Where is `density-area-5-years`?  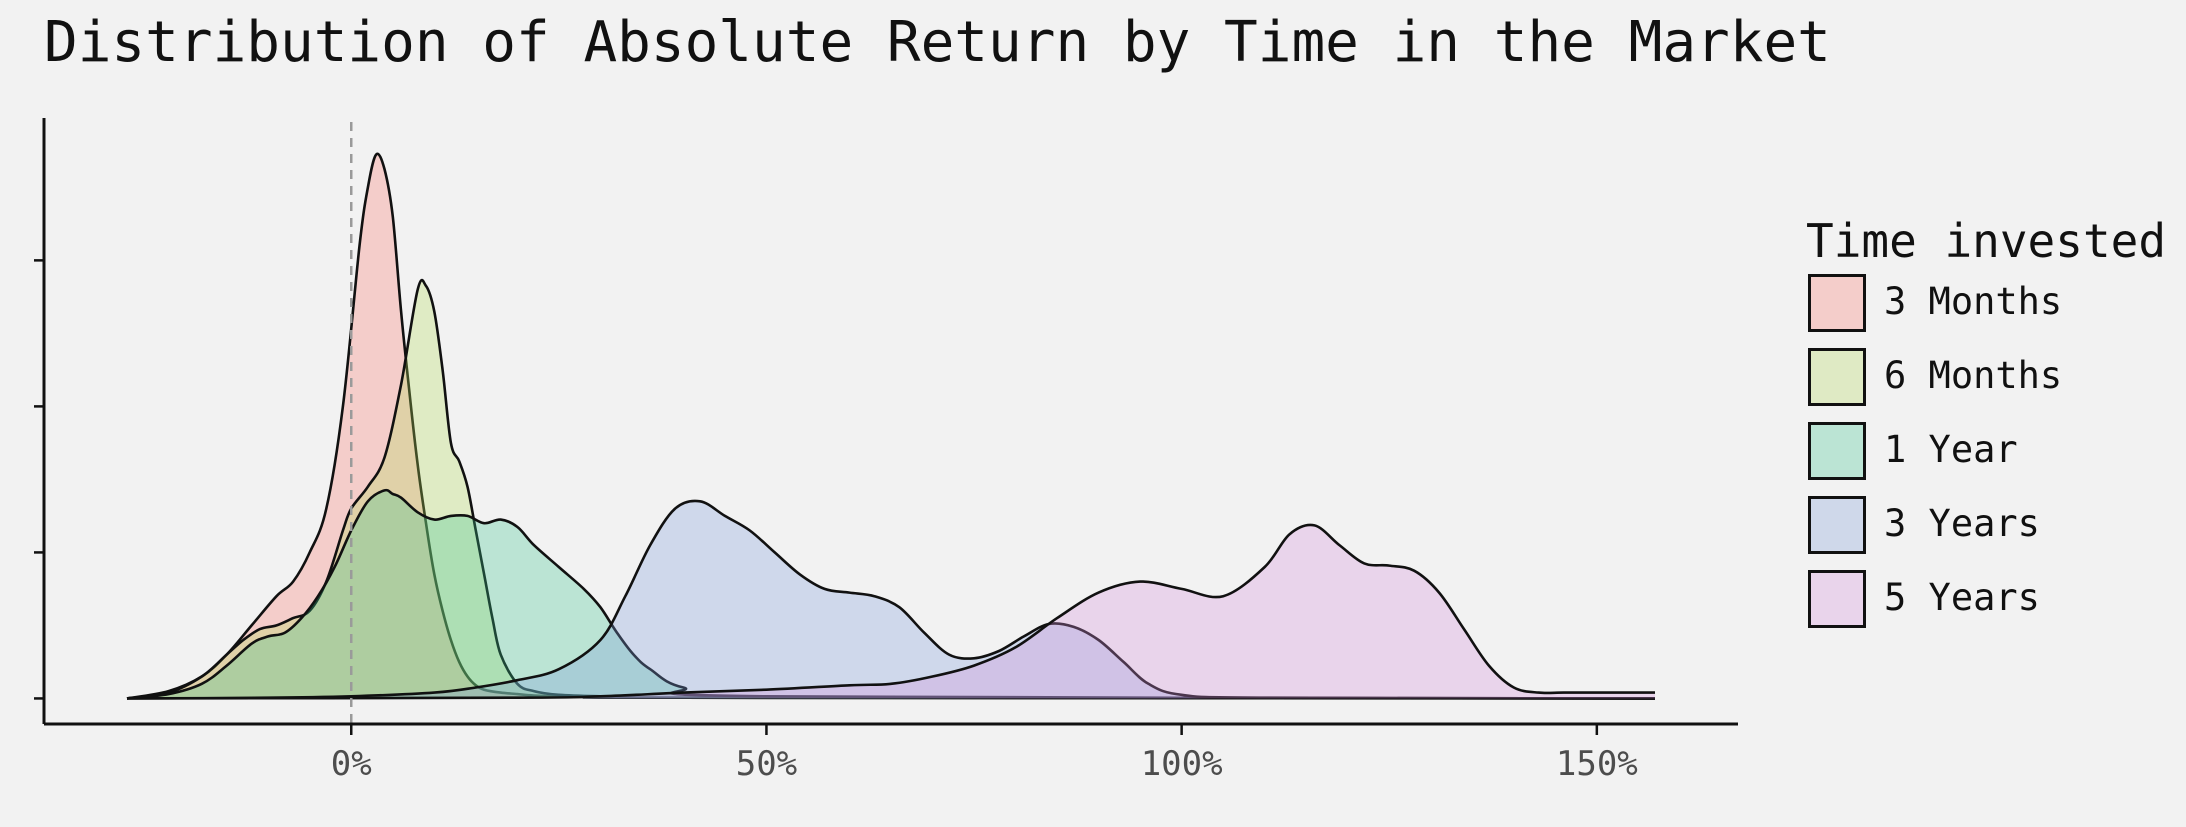 density-area-5-years is located at coordinates (891, 611).